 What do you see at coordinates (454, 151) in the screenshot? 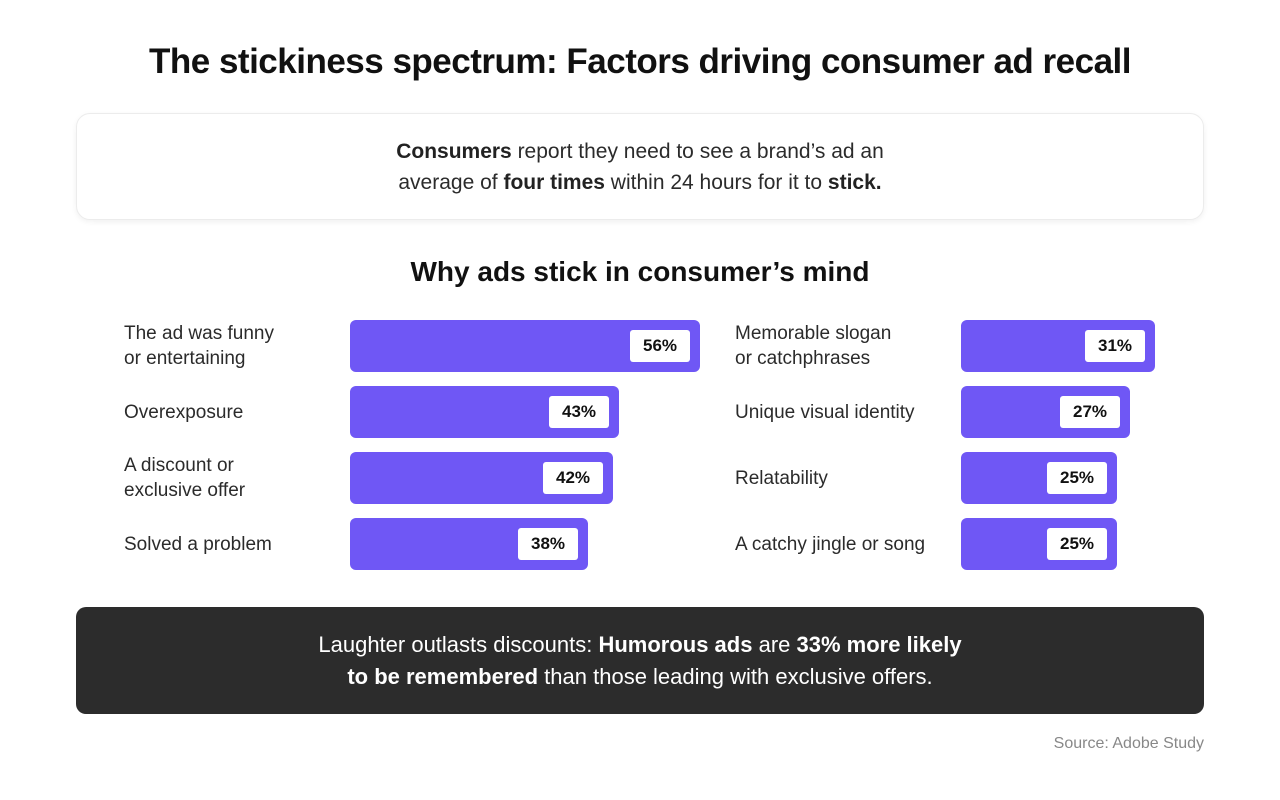
I see `callout-bold-consumers: Consumers` at bounding box center [454, 151].